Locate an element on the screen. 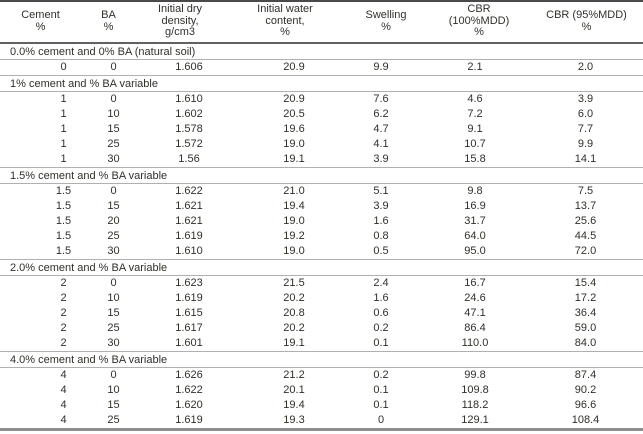 The height and width of the screenshot is (434, 643). table-cell: 15.4 is located at coordinates (585, 283).